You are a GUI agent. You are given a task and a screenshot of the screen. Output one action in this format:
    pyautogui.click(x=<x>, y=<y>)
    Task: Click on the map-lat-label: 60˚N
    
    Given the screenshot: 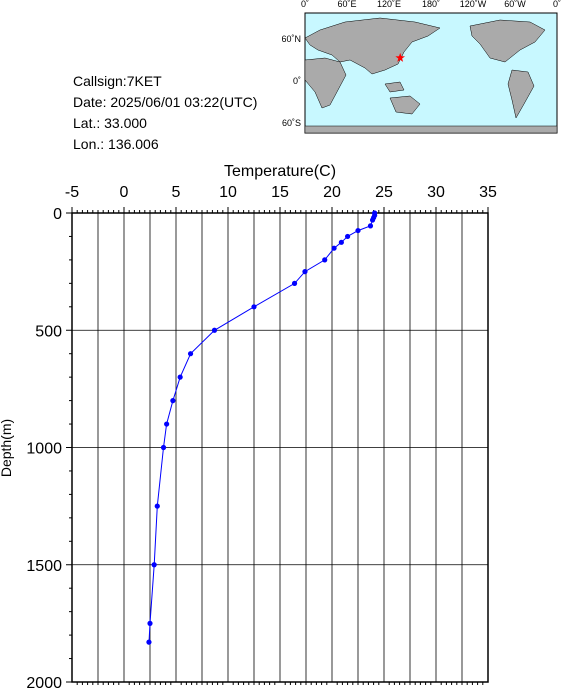 What is the action you would take?
    pyautogui.click(x=291, y=39)
    